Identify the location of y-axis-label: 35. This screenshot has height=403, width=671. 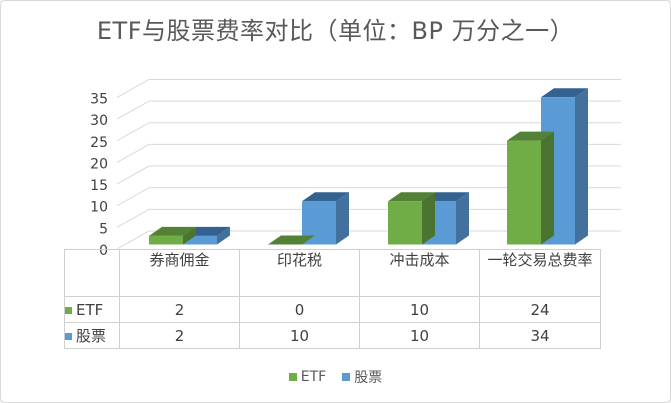
(99, 99).